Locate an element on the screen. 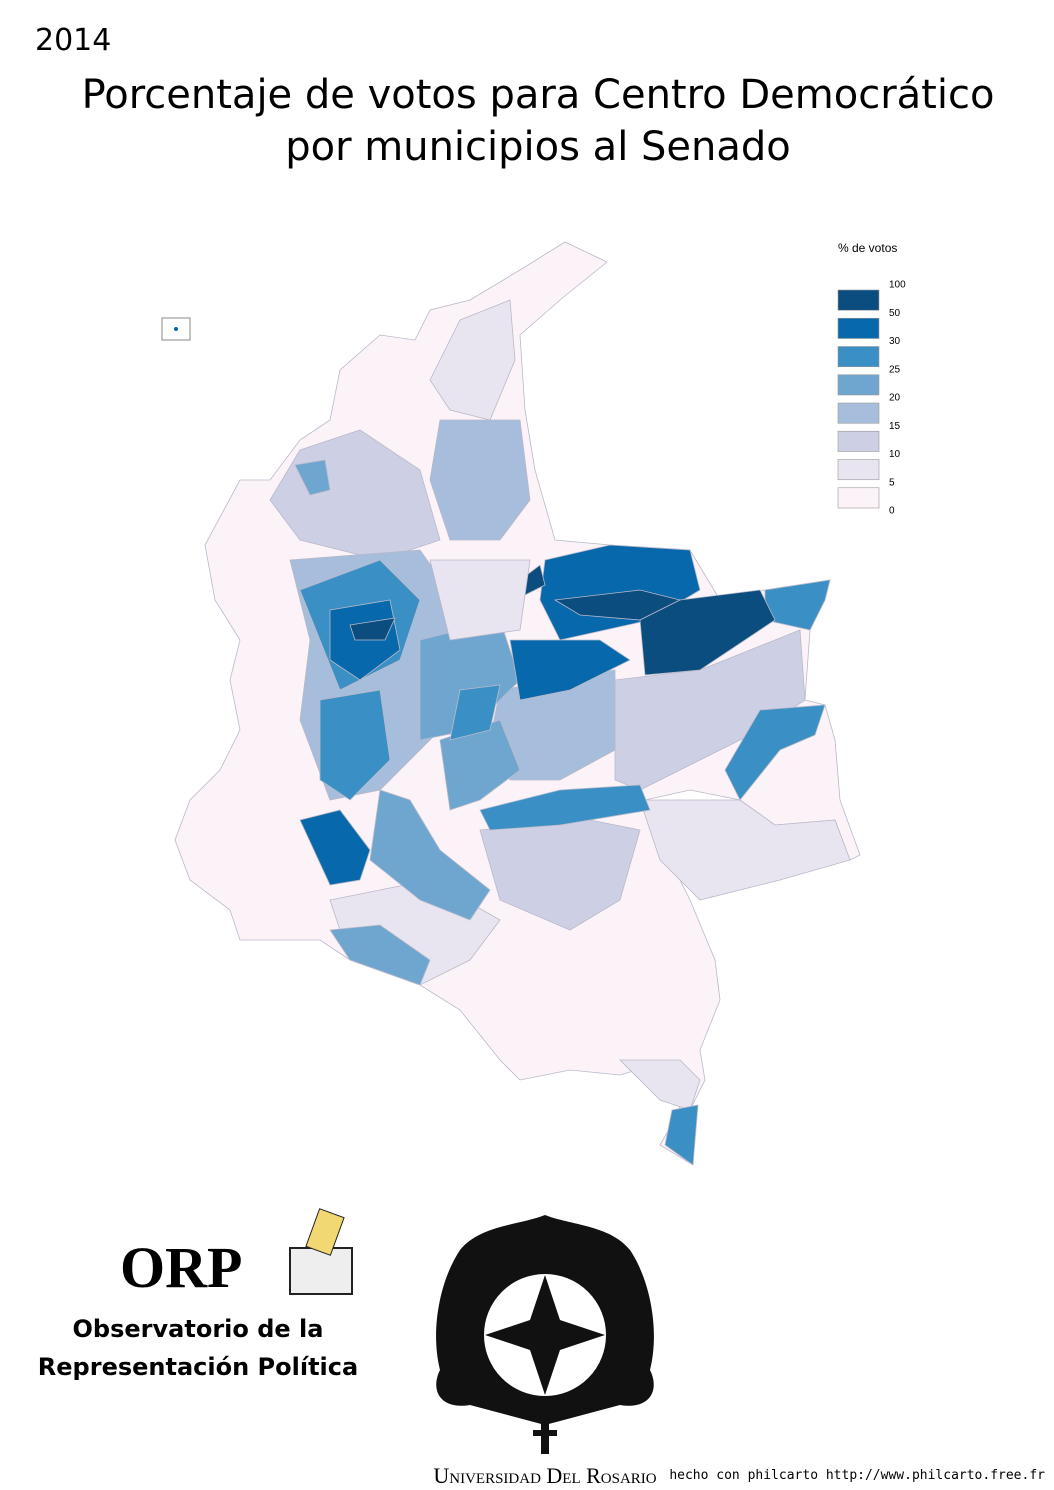 This screenshot has width=1054, height=1490. legend-break: 5 is located at coordinates (892, 482).